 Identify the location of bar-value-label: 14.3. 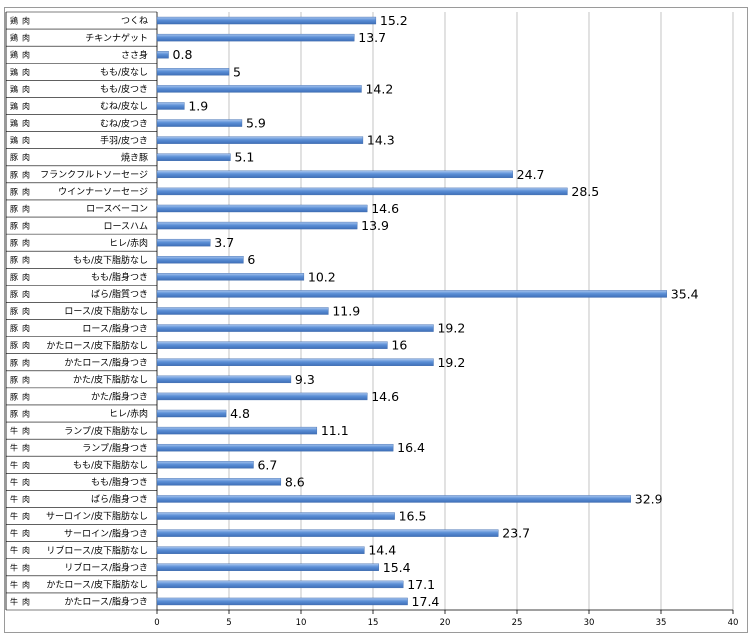
(381, 140).